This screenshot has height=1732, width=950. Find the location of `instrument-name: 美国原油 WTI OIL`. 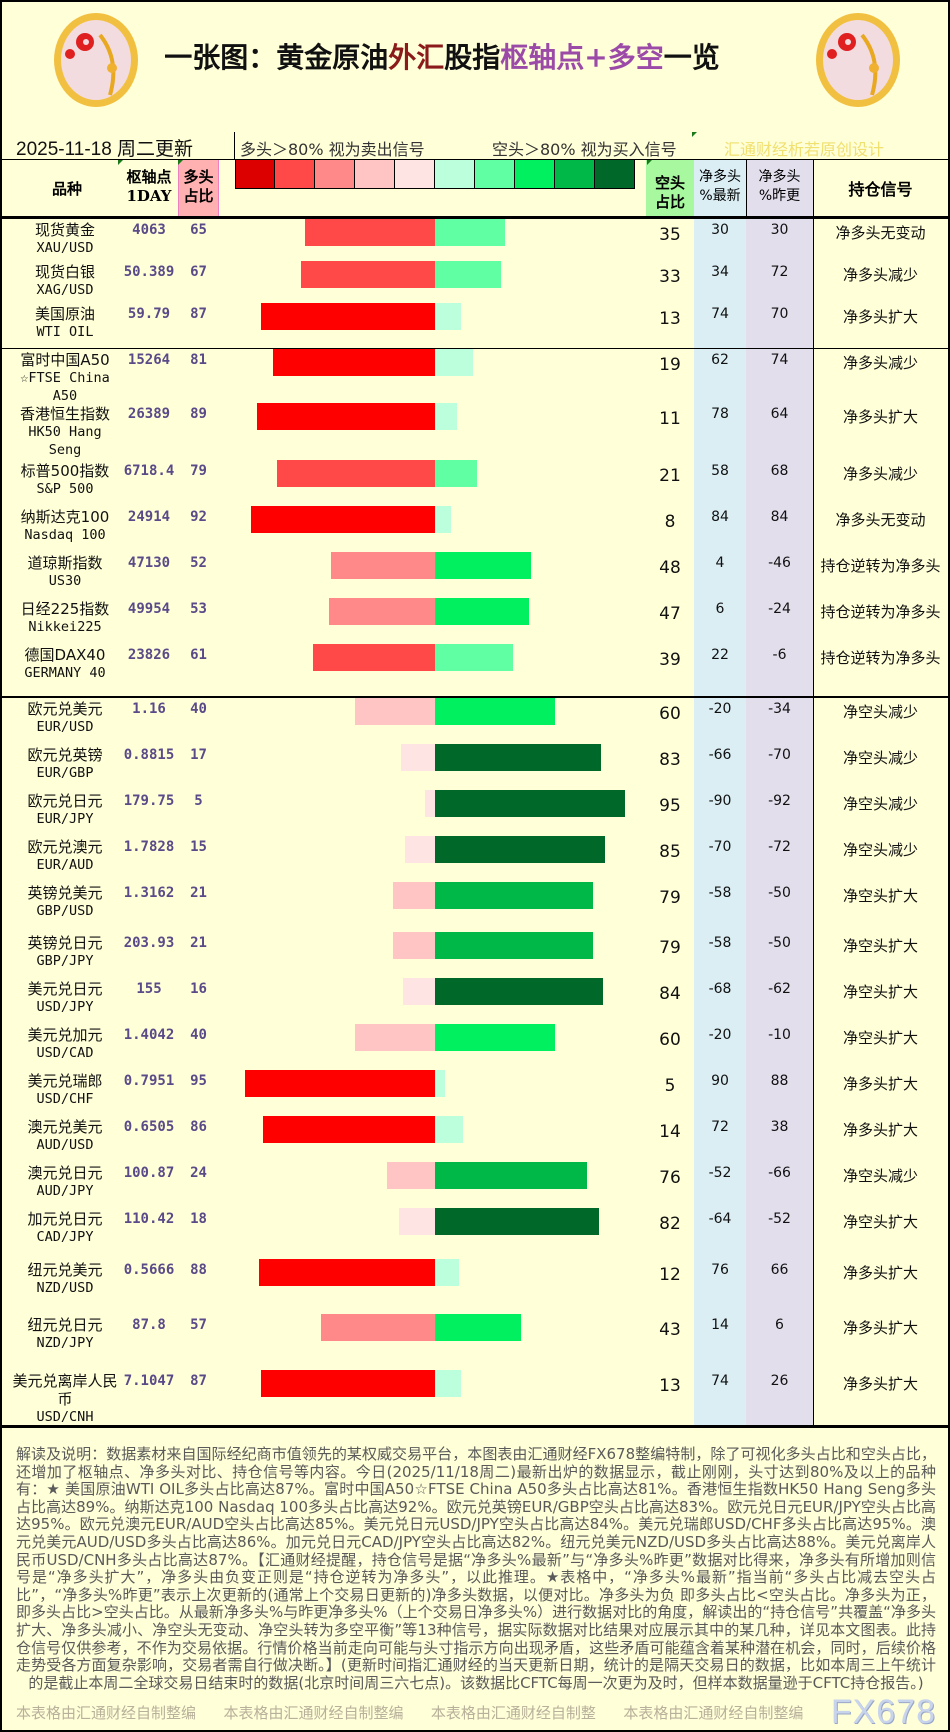

instrument-name: 美国原油 WTI OIL is located at coordinates (65, 323).